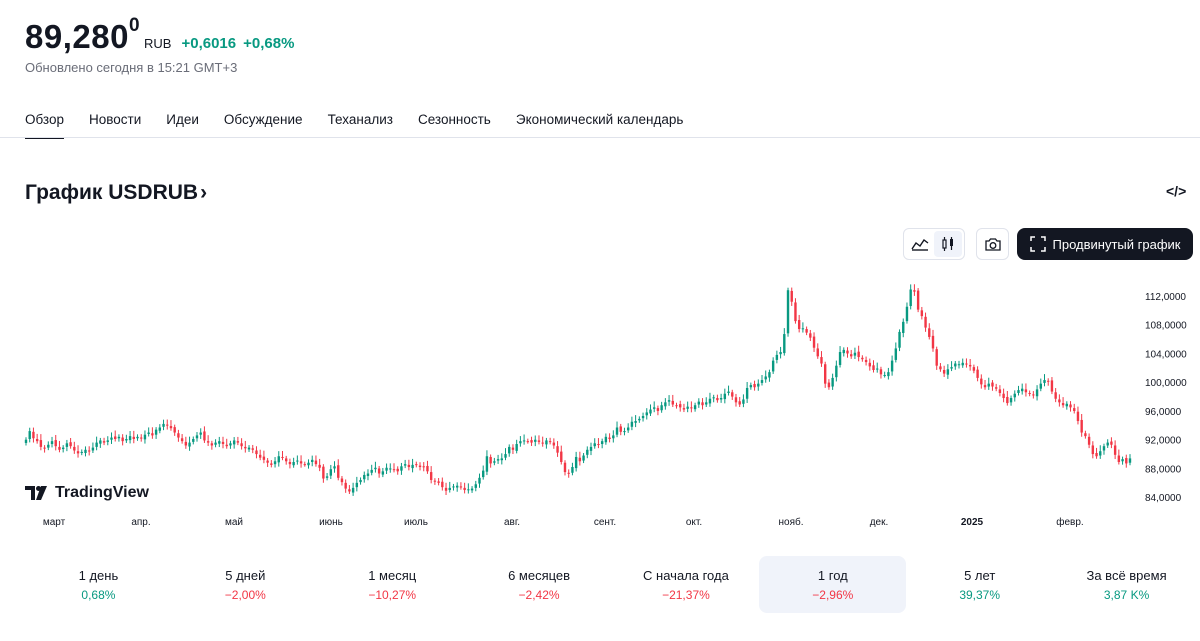 The image size is (1200, 641). Describe the element at coordinates (98, 575) in the screenshot. I see `period-label: 1 день` at that location.